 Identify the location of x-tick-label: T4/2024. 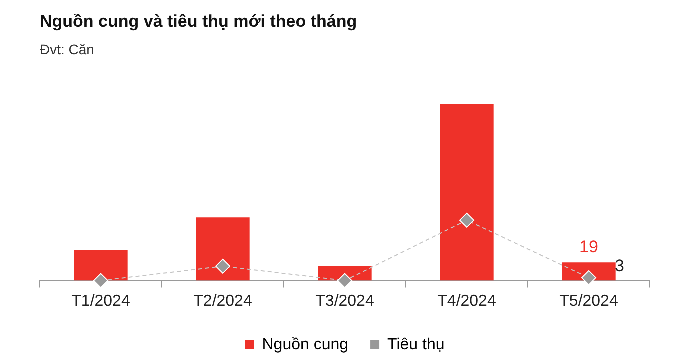
(467, 301).